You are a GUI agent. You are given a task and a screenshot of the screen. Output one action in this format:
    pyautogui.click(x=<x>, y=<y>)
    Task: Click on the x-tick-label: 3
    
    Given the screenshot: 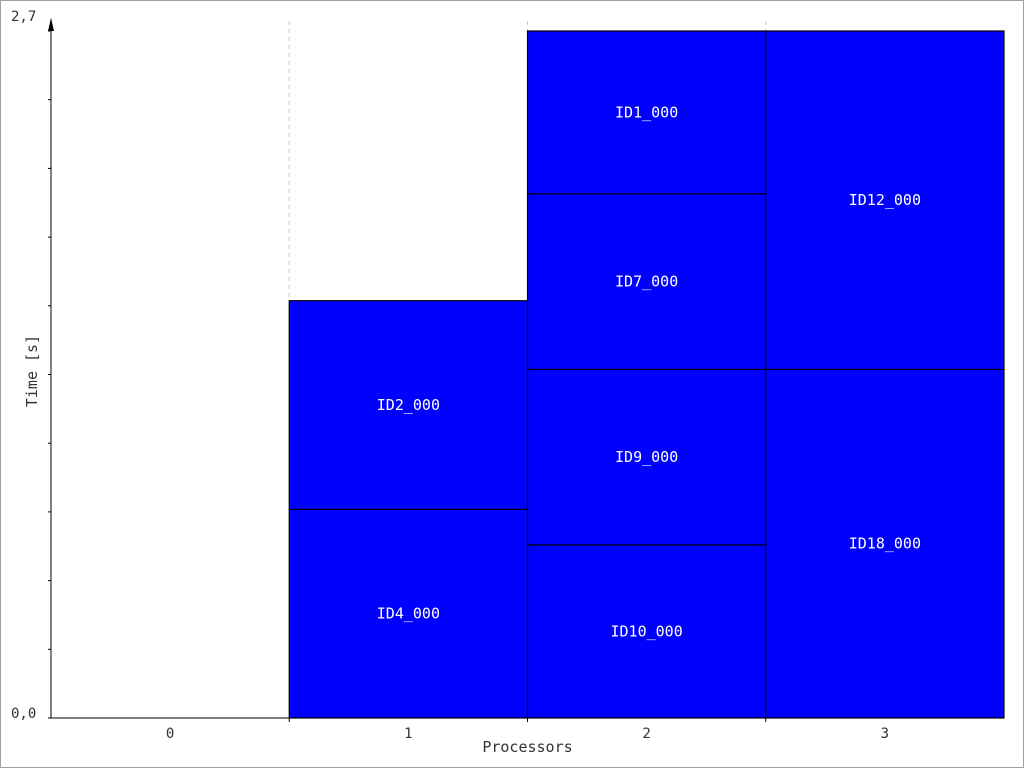 What is the action you would take?
    pyautogui.click(x=885, y=734)
    